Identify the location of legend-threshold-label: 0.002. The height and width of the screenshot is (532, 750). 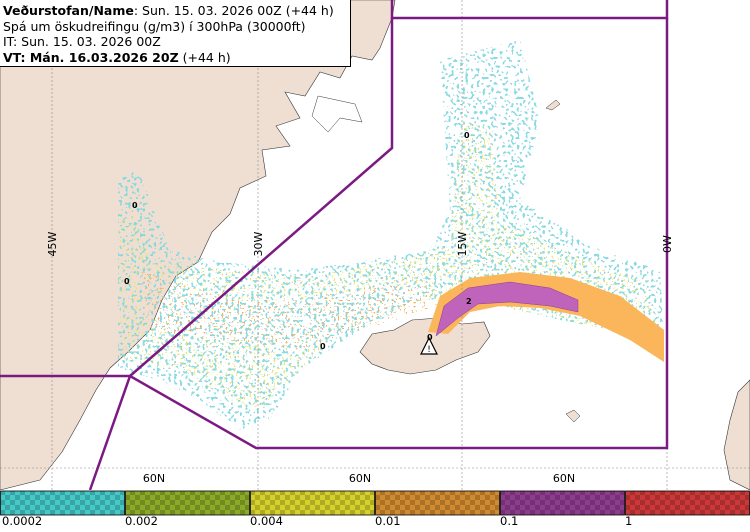
(141, 521).